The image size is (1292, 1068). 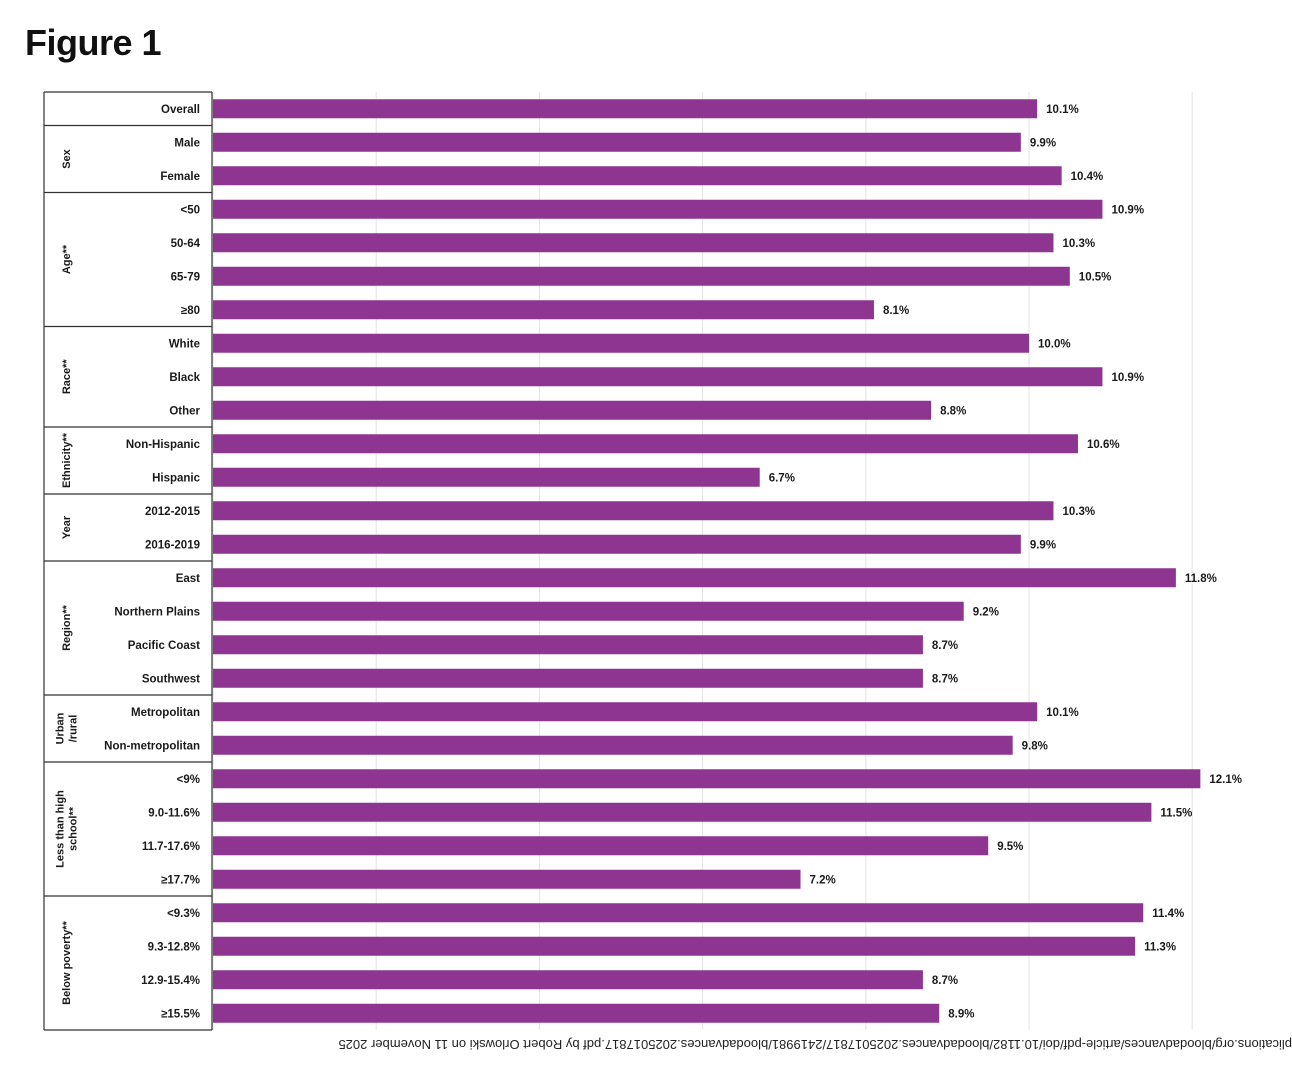 What do you see at coordinates (180, 110) in the screenshot?
I see `category-label: Overall` at bounding box center [180, 110].